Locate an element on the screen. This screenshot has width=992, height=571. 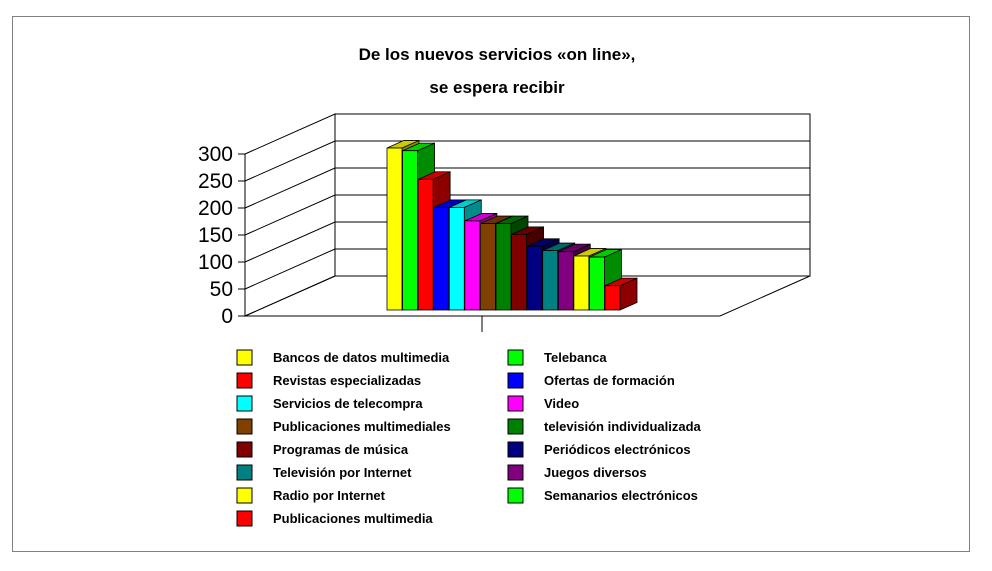
legend-item: Periódicos electrónicos is located at coordinates (599, 449).